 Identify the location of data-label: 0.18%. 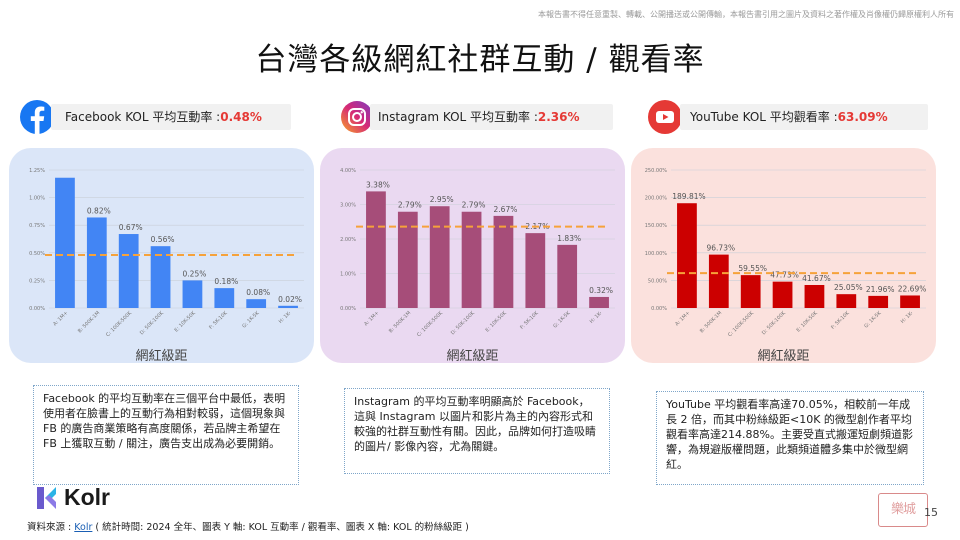
(226, 281).